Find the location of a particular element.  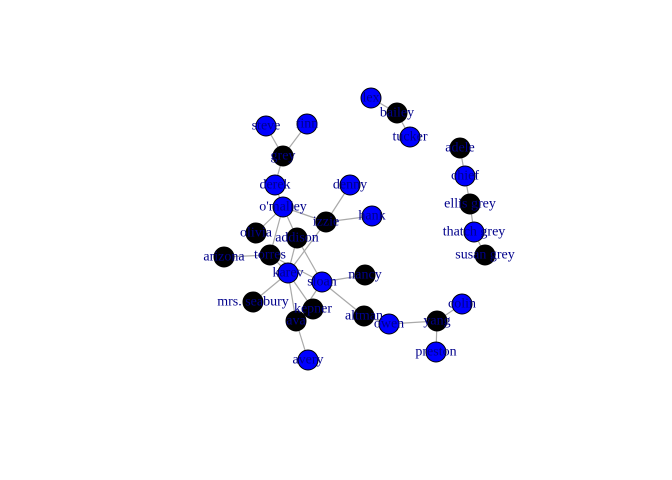

edge-izzie-karev is located at coordinates (307, 247).